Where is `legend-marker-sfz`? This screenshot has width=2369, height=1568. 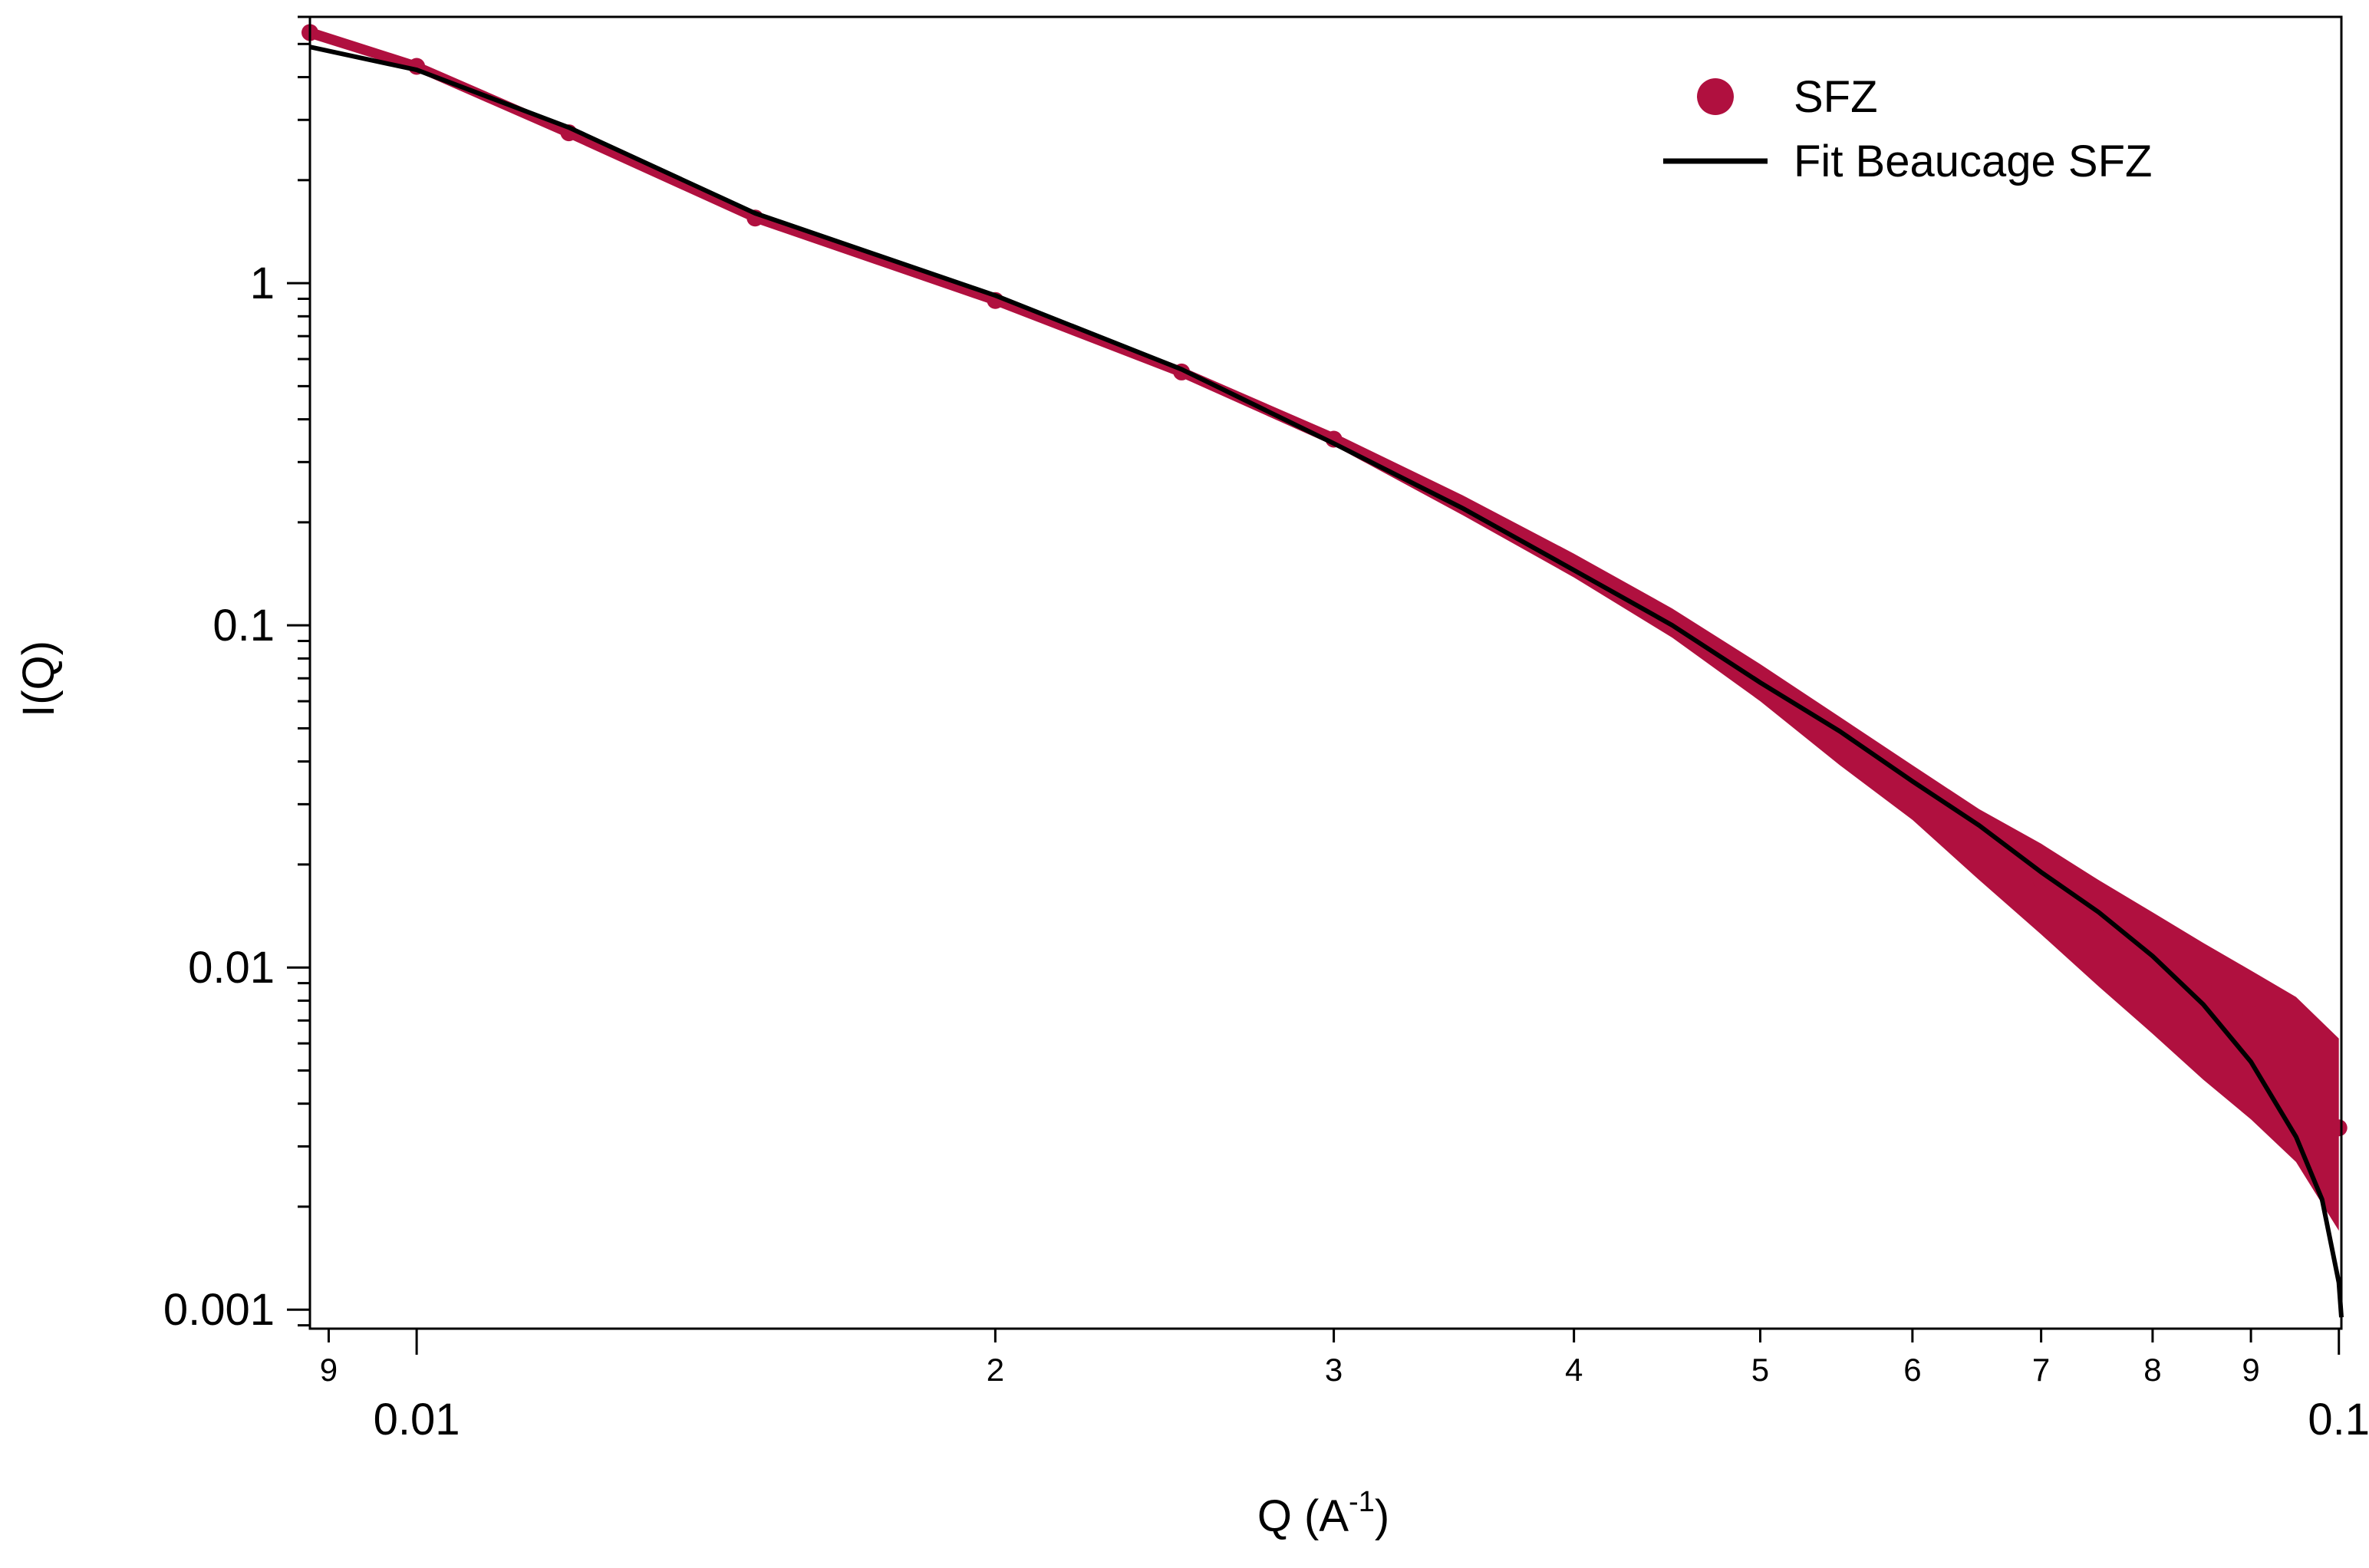 legend-marker-sfz is located at coordinates (1715, 96).